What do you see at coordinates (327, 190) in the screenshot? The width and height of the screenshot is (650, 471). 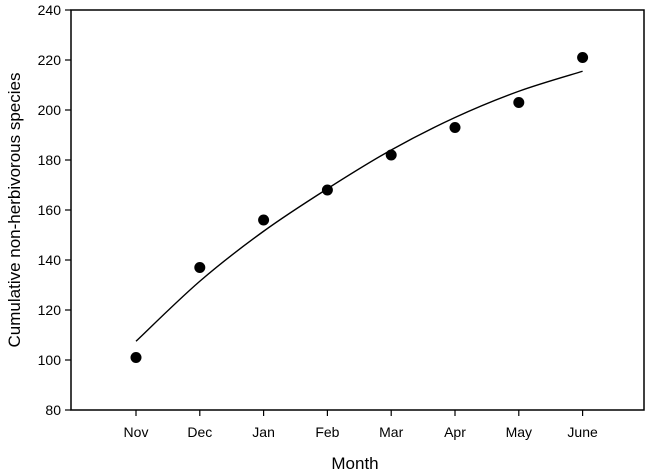 I see `data-point-feb` at bounding box center [327, 190].